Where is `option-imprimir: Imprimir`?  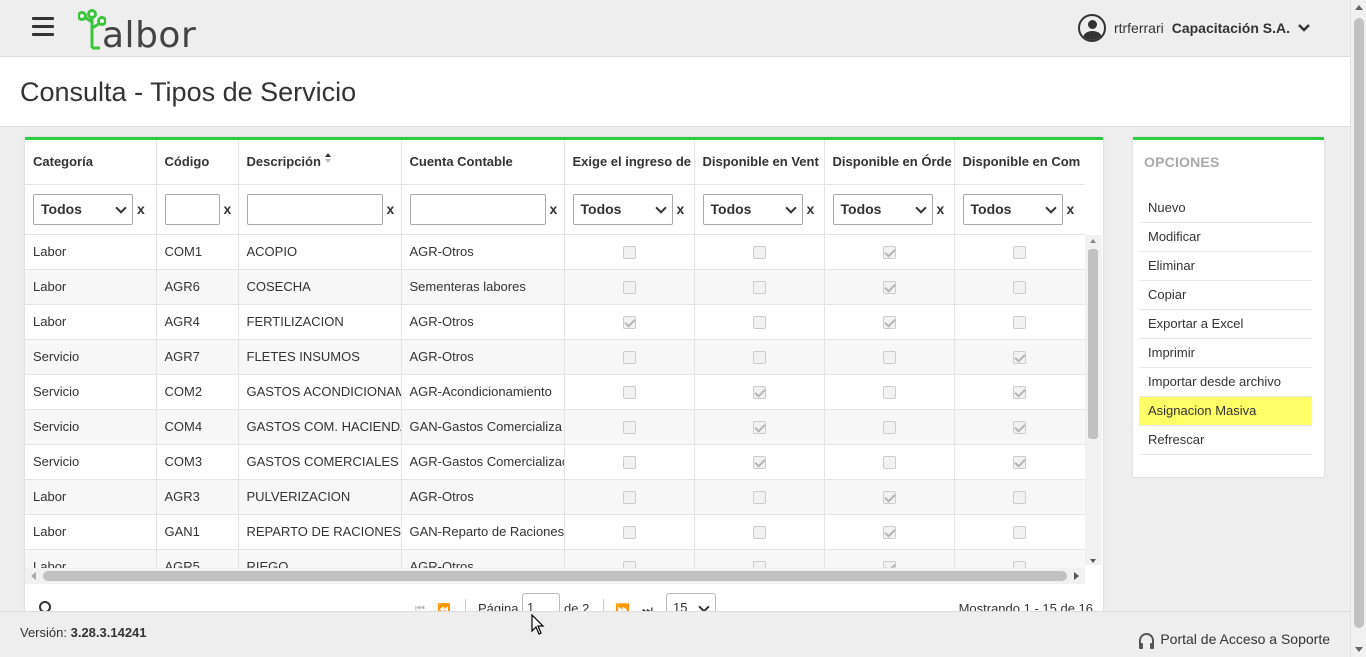 option-imprimir: Imprimir is located at coordinates (1225, 353).